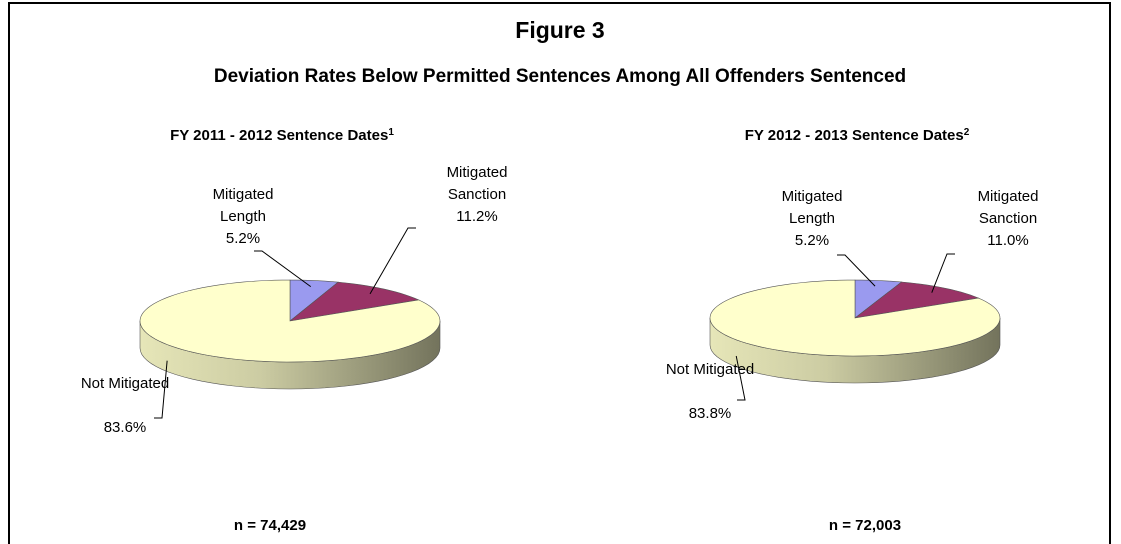  What do you see at coordinates (967, 132) in the screenshot?
I see `title-note: 2` at bounding box center [967, 132].